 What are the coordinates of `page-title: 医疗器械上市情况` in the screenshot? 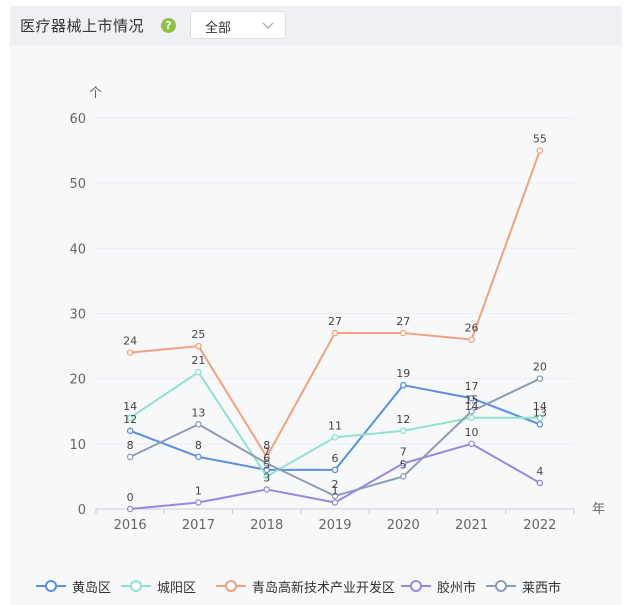 It's located at (82, 26).